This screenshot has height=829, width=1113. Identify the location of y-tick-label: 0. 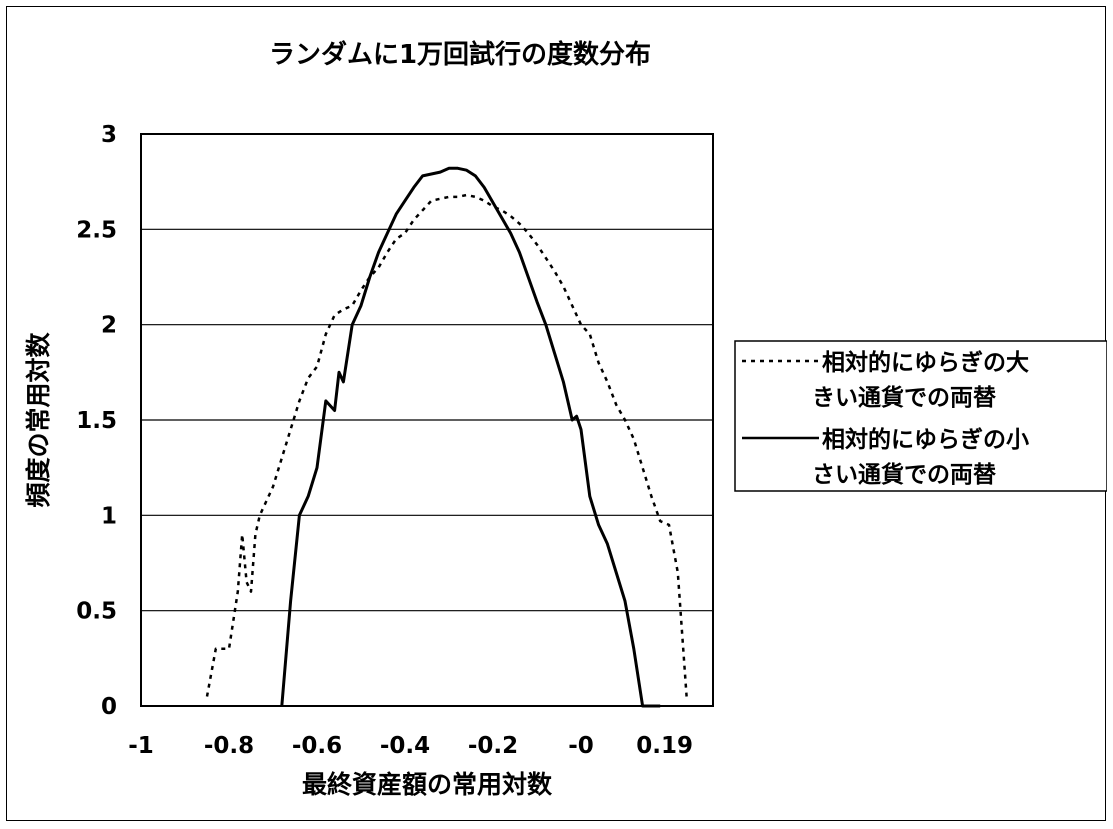
(109, 707).